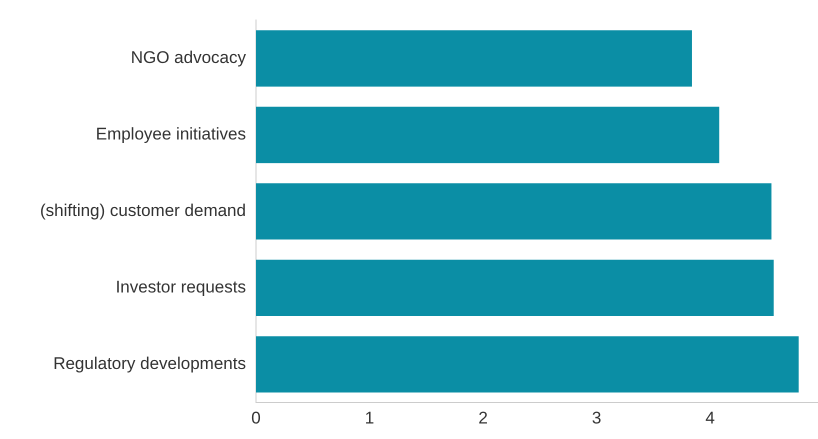  What do you see at coordinates (143, 210) in the screenshot?
I see `y-tick-label: (shifting) customer demand` at bounding box center [143, 210].